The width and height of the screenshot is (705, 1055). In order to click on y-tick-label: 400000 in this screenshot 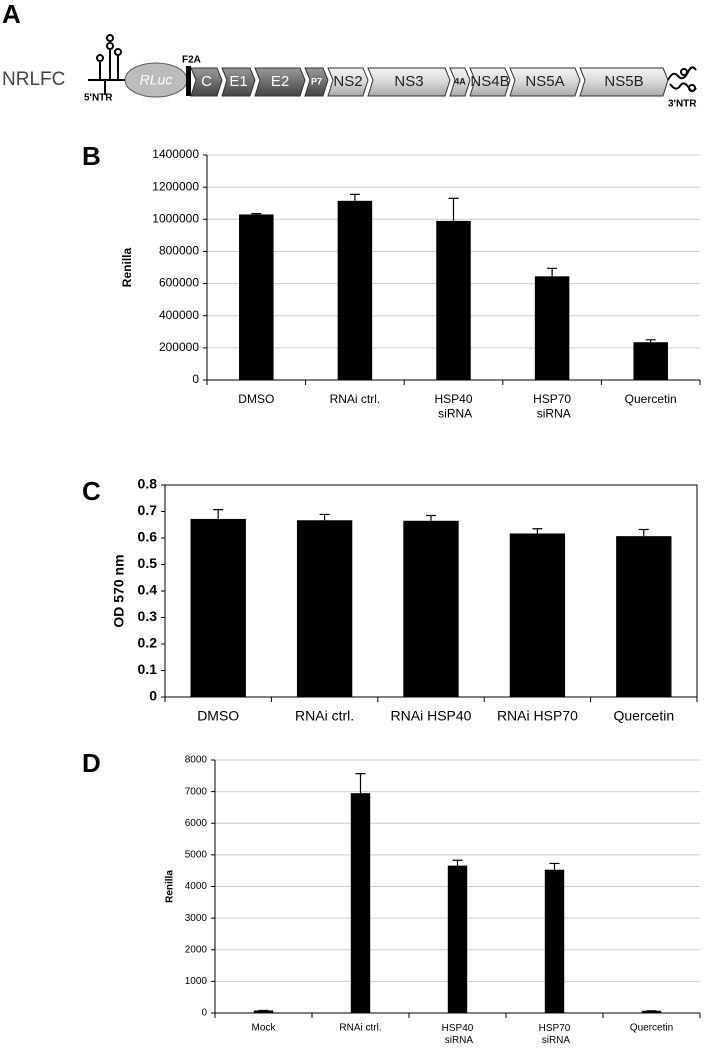, I will do `click(179, 315)`.